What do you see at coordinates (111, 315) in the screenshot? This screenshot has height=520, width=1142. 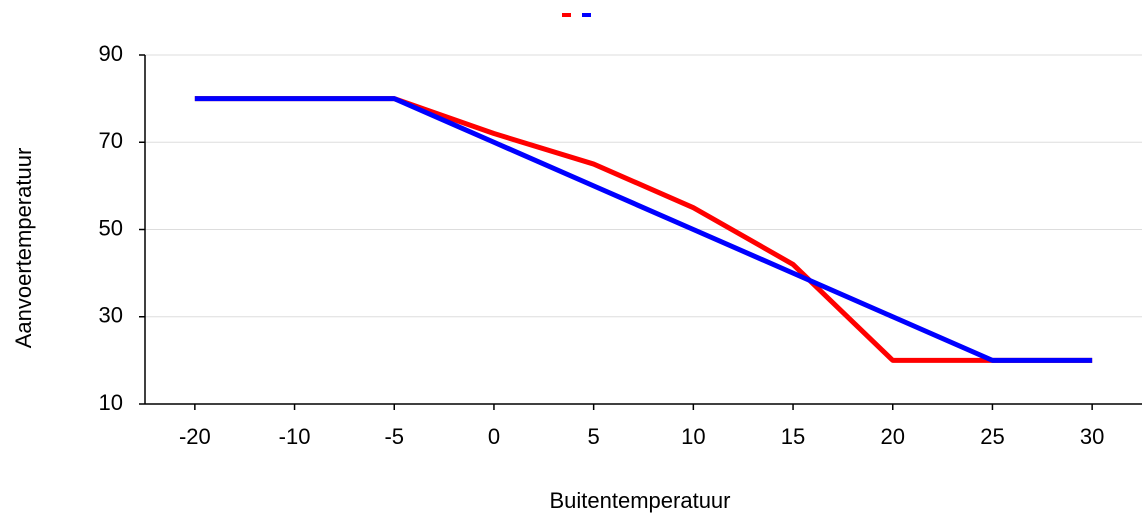 I see `y-tick-label: 30` at bounding box center [111, 315].